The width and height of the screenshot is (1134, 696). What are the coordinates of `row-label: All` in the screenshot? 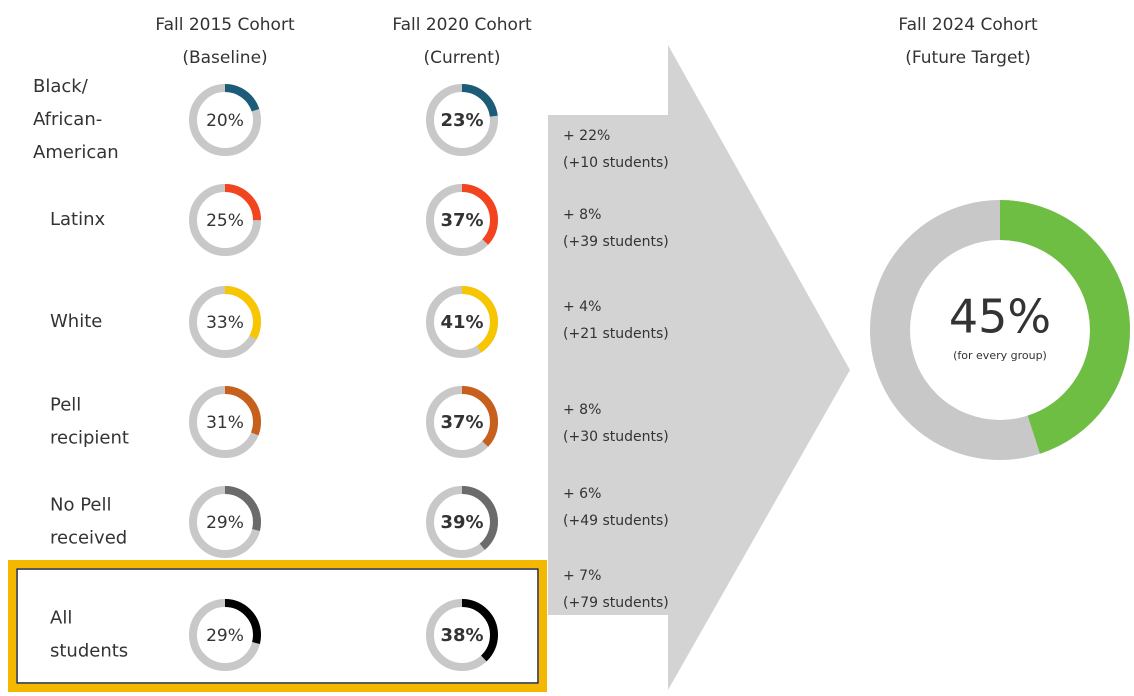 It's located at (61, 618).